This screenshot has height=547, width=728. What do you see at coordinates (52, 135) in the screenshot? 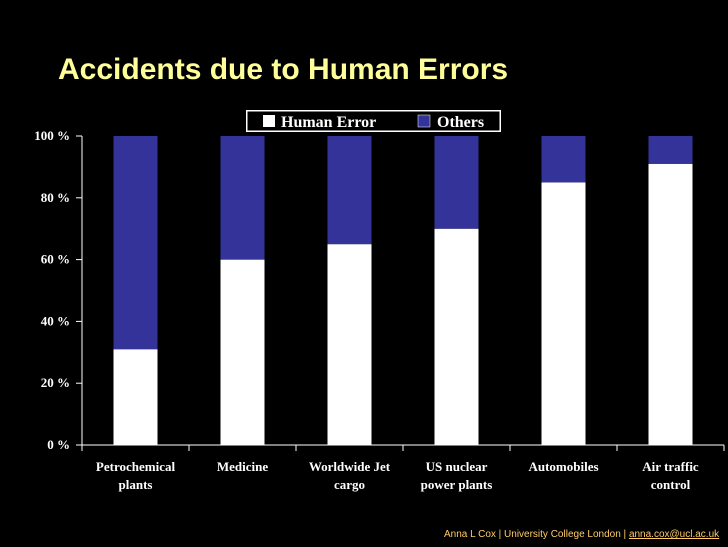
I see `y-tick-label: 100 %` at bounding box center [52, 135].